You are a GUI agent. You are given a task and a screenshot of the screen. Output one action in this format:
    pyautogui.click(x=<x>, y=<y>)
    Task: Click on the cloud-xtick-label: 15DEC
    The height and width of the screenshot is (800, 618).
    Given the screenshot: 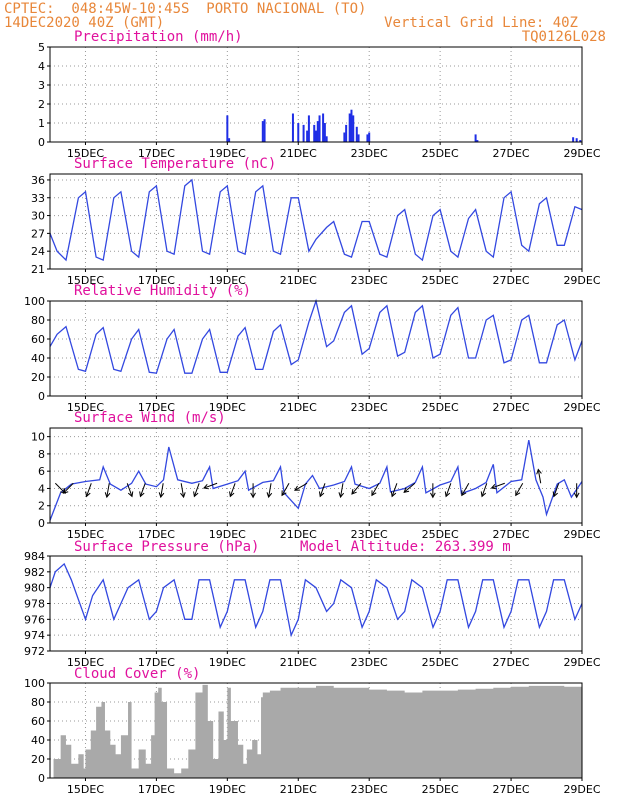 What is the action you would take?
    pyautogui.click(x=85, y=789)
    